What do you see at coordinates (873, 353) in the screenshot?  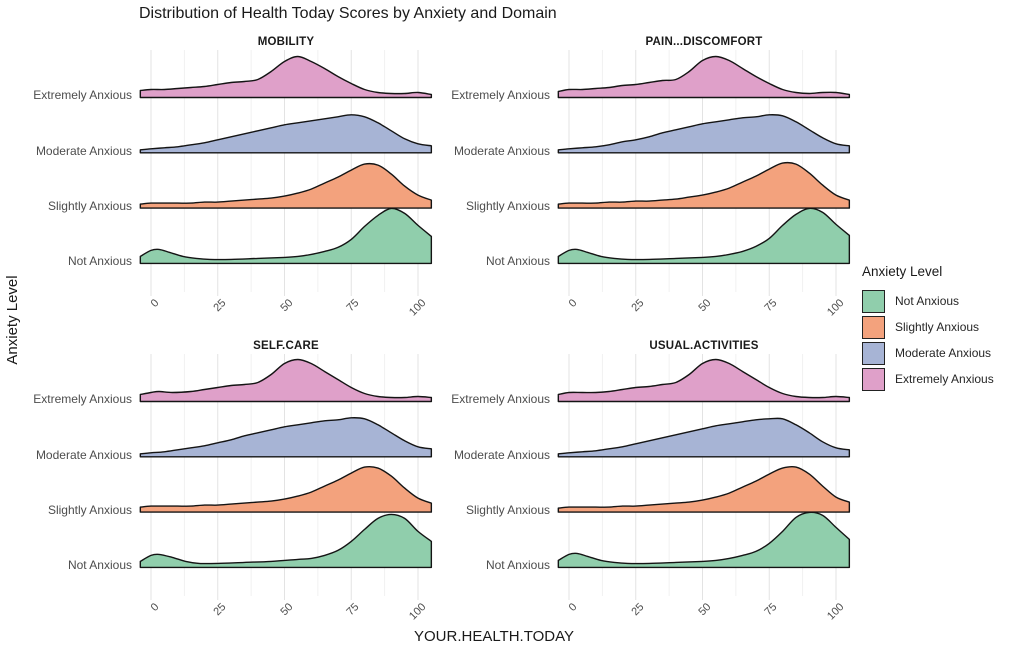 I see `legend-swatch-moderate-anxious` at bounding box center [873, 353].